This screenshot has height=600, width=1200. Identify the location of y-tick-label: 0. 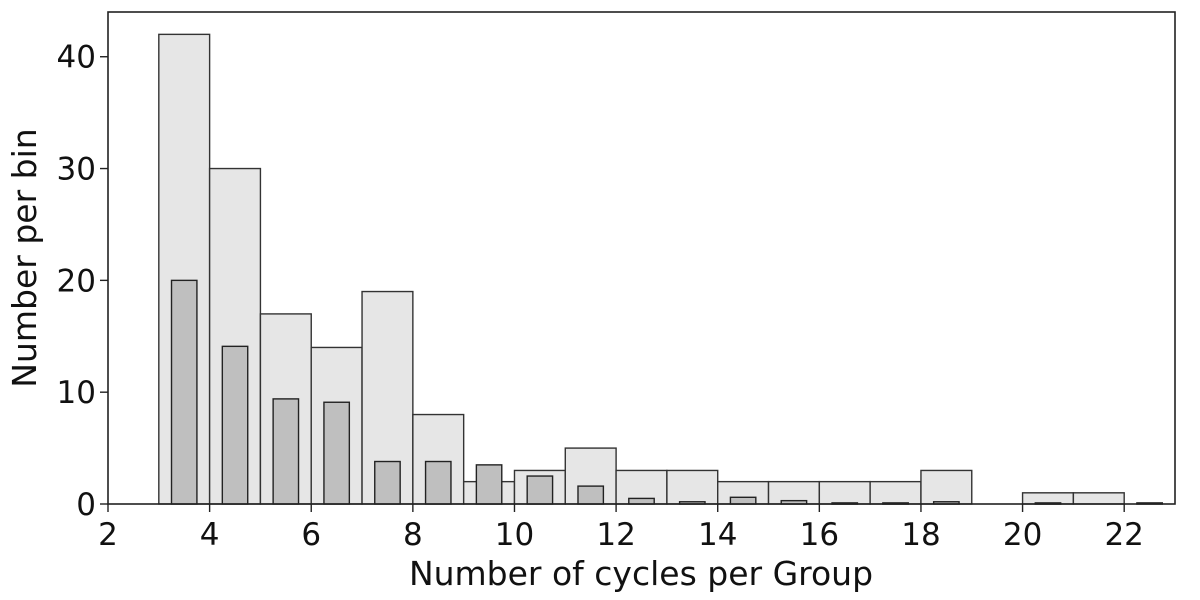
(86, 505).